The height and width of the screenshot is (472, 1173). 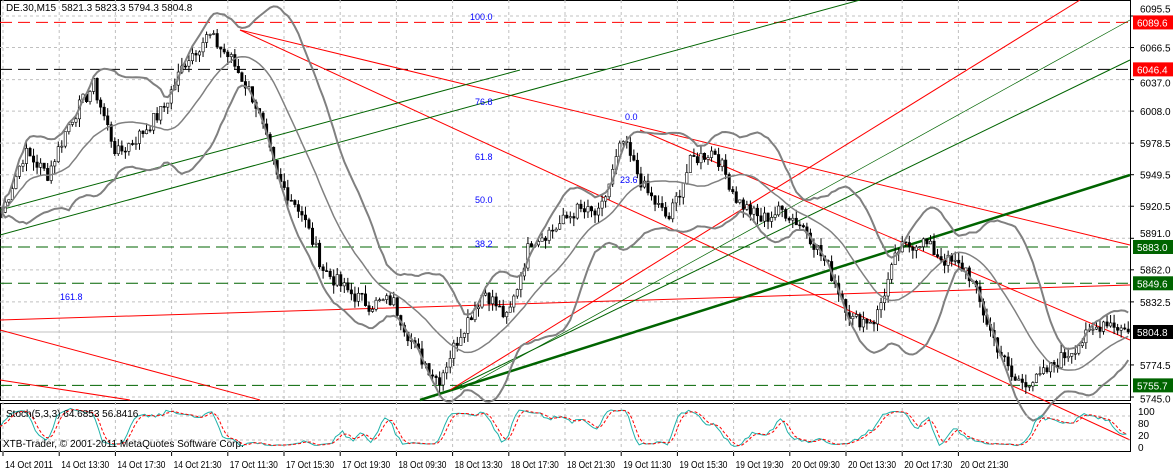 What do you see at coordinates (479, 465) in the screenshot?
I see `x-tick-label: 18 Oct 13:30` at bounding box center [479, 465].